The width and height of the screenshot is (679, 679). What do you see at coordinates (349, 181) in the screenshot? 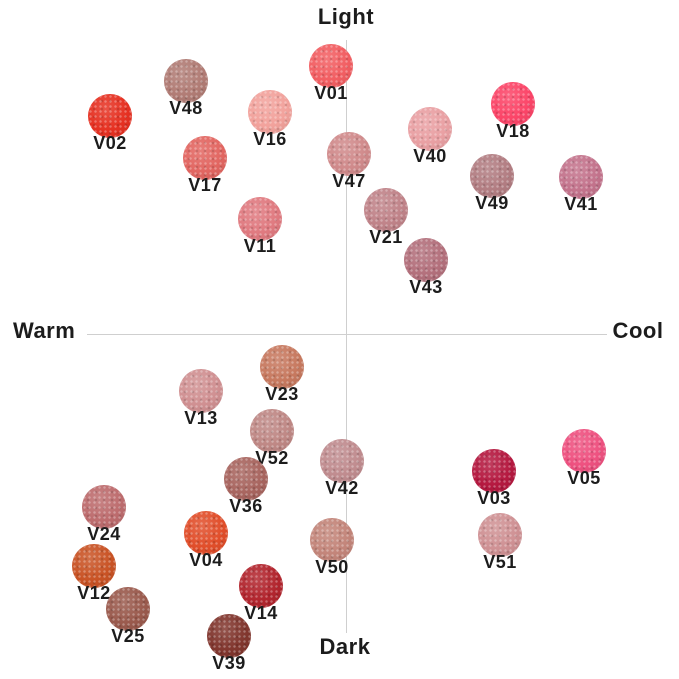
I see `swatch-label: V47` at bounding box center [349, 181].